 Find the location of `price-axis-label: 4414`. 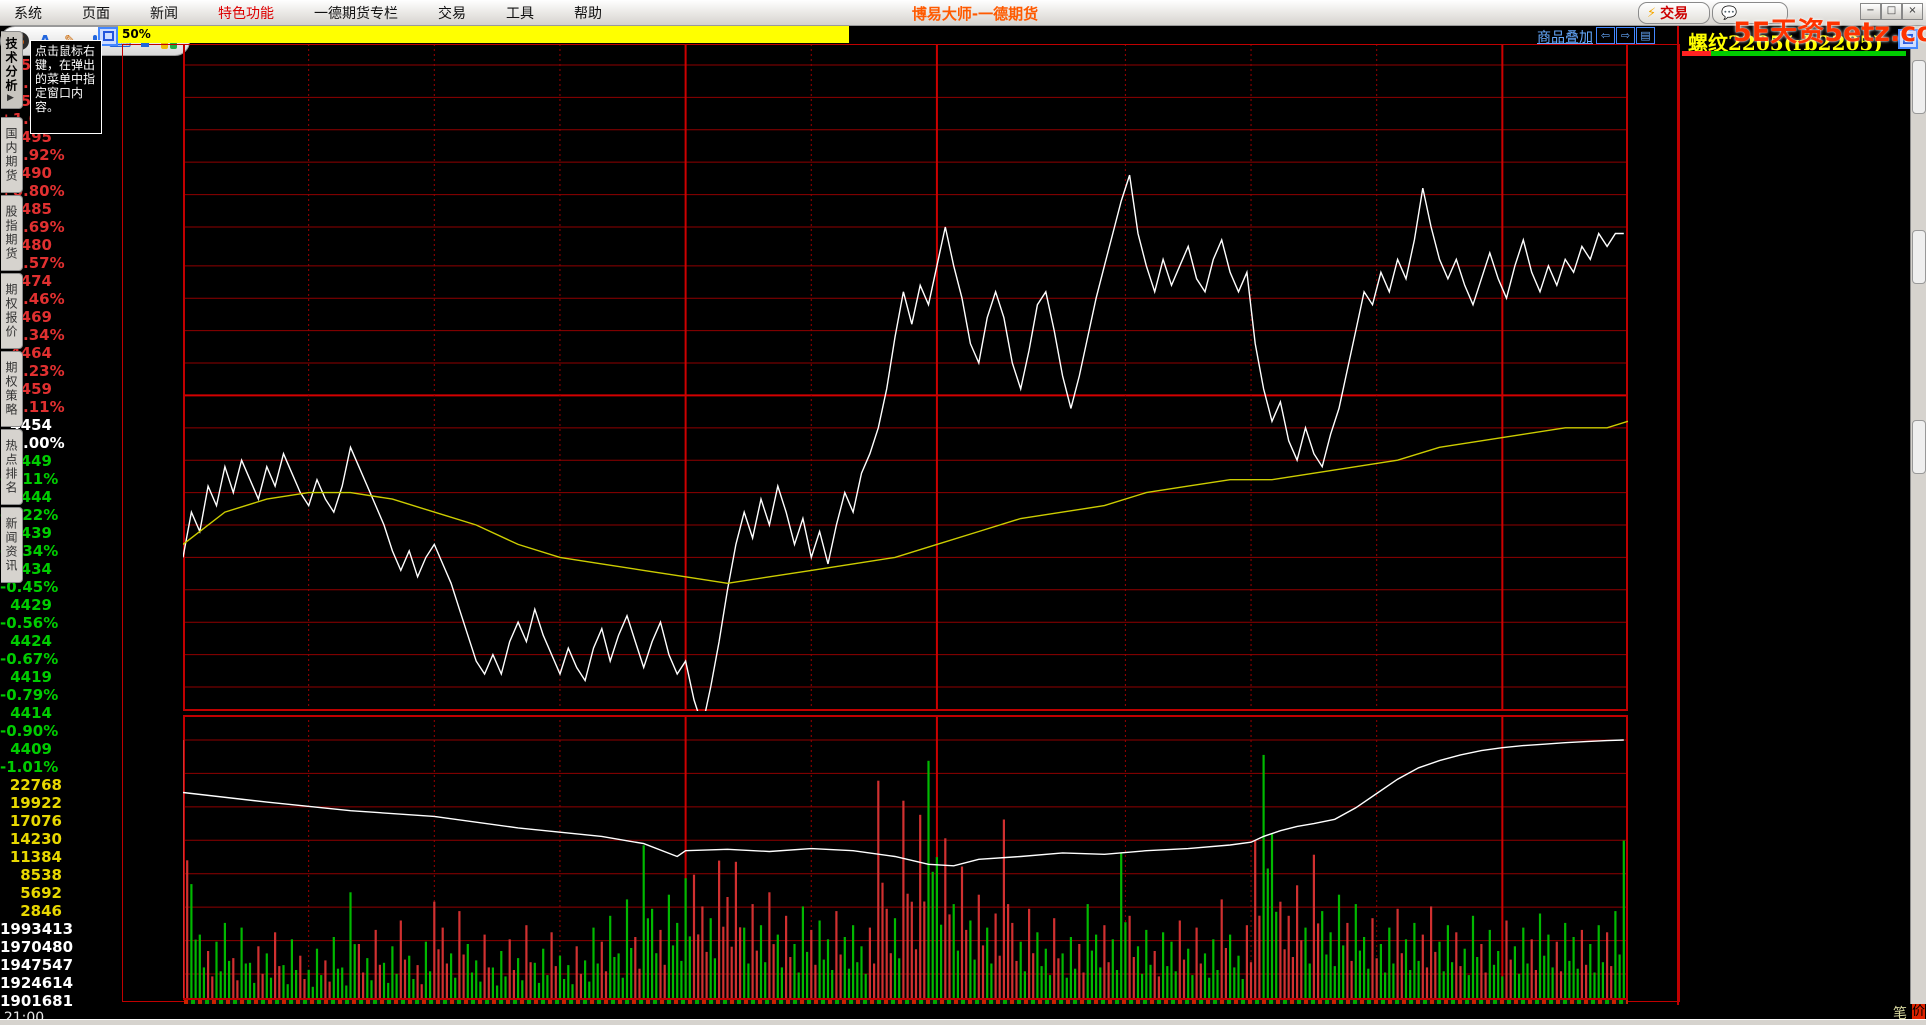

price-axis-label: 4414 is located at coordinates (31, 713).